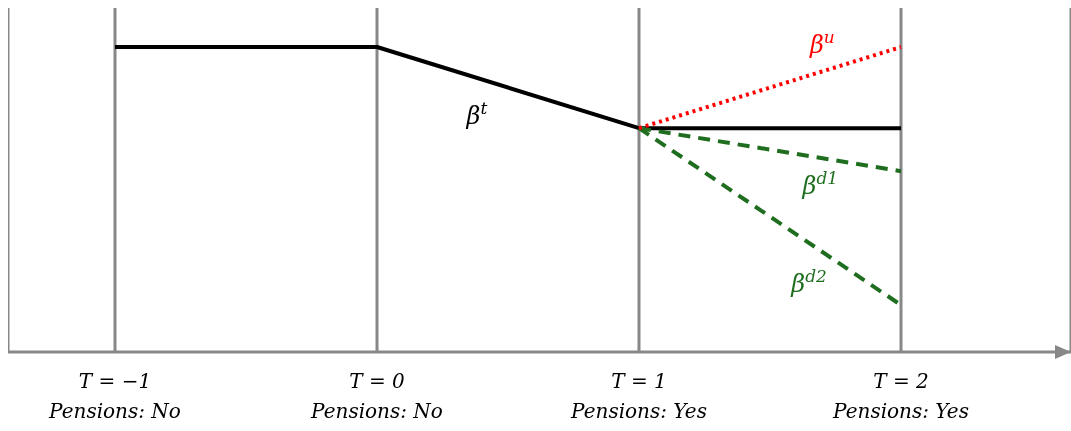 The width and height of the screenshot is (1071, 431). Describe the element at coordinates (376, 396) in the screenshot. I see `x-tick-label: T = 0 Pensions: No` at that location.